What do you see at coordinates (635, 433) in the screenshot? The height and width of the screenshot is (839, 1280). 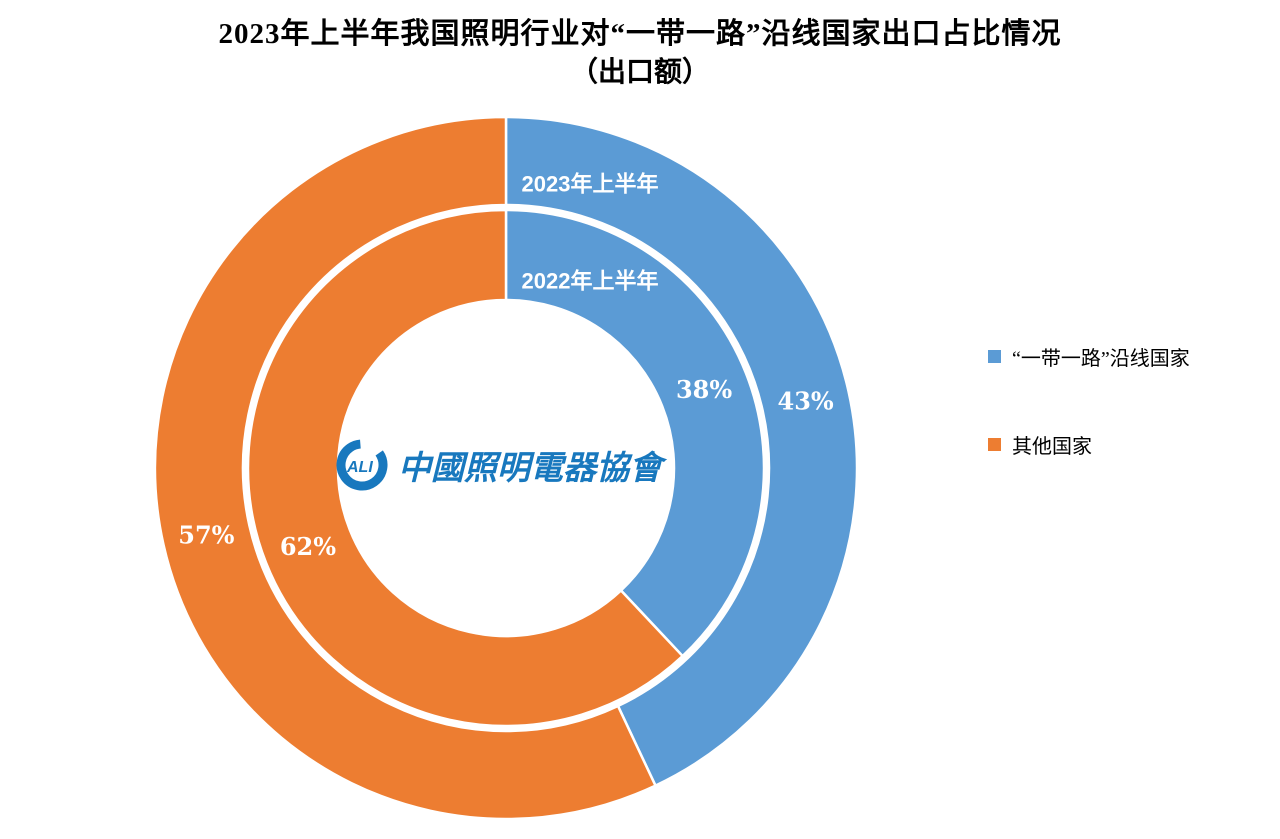 I see `doughnut-segment-2022年上半年-“一带一路”沿线国家` at bounding box center [635, 433].